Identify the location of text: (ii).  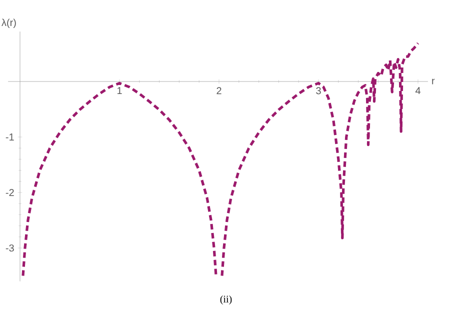
(226, 300).